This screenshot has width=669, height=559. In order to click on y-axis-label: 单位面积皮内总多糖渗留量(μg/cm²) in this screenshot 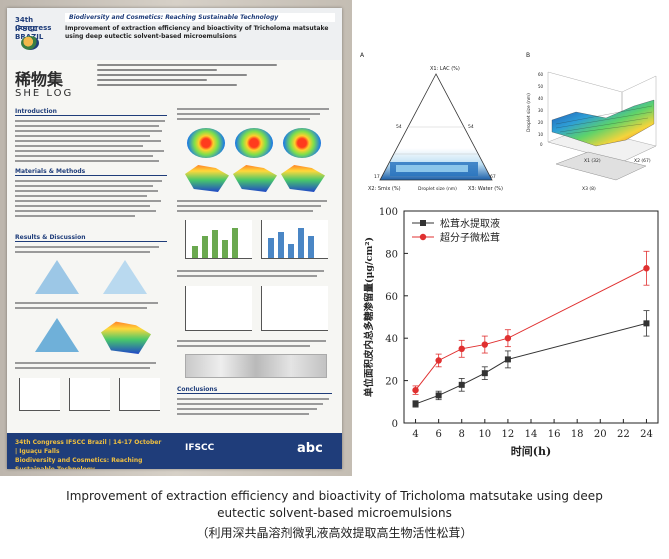, I will do `click(369, 317)`.